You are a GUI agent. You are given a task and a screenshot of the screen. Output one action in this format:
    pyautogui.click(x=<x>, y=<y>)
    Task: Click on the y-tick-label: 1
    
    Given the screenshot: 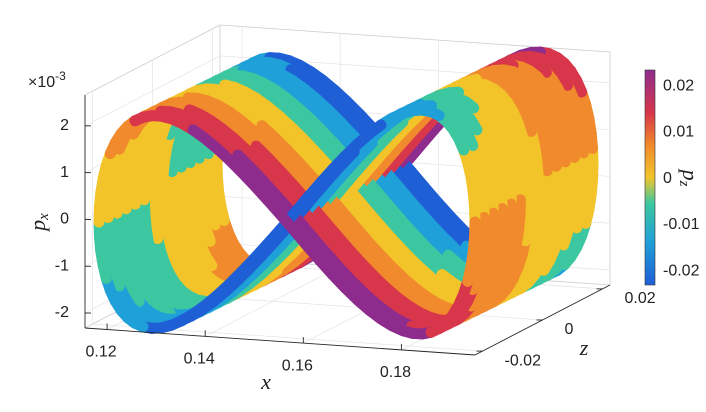 What is the action you would take?
    pyautogui.click(x=64, y=172)
    